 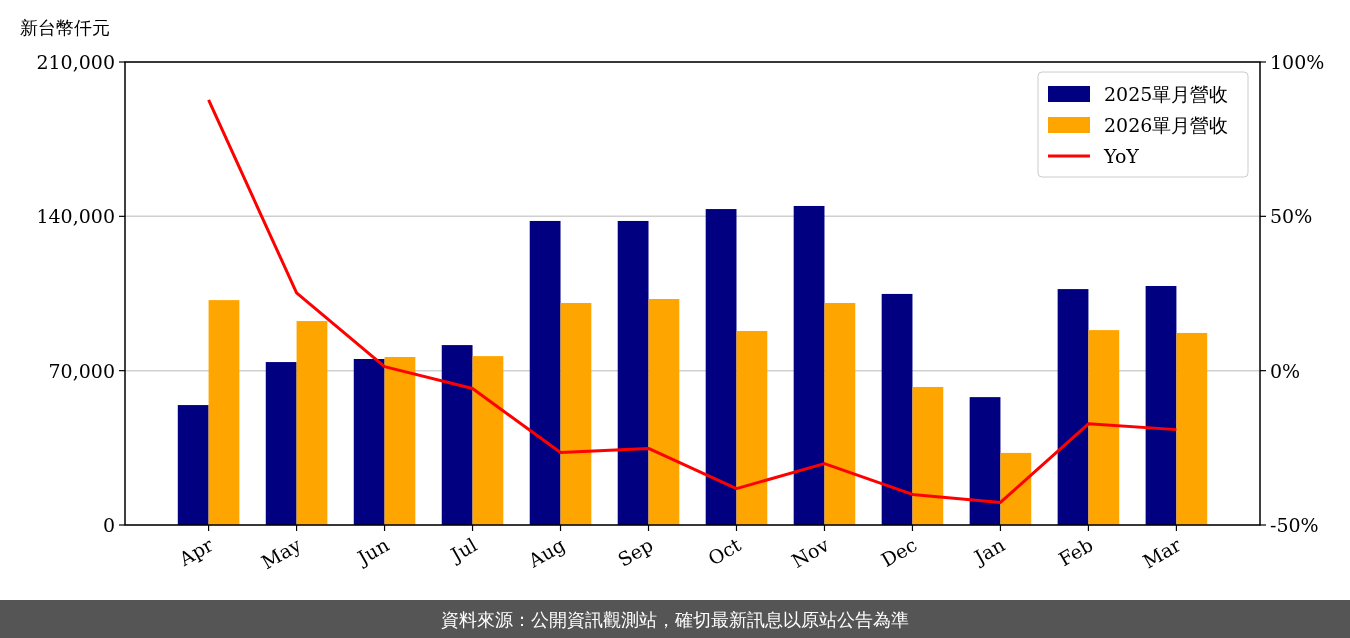 I want to click on x-tick-label: Apr, so click(x=196, y=551).